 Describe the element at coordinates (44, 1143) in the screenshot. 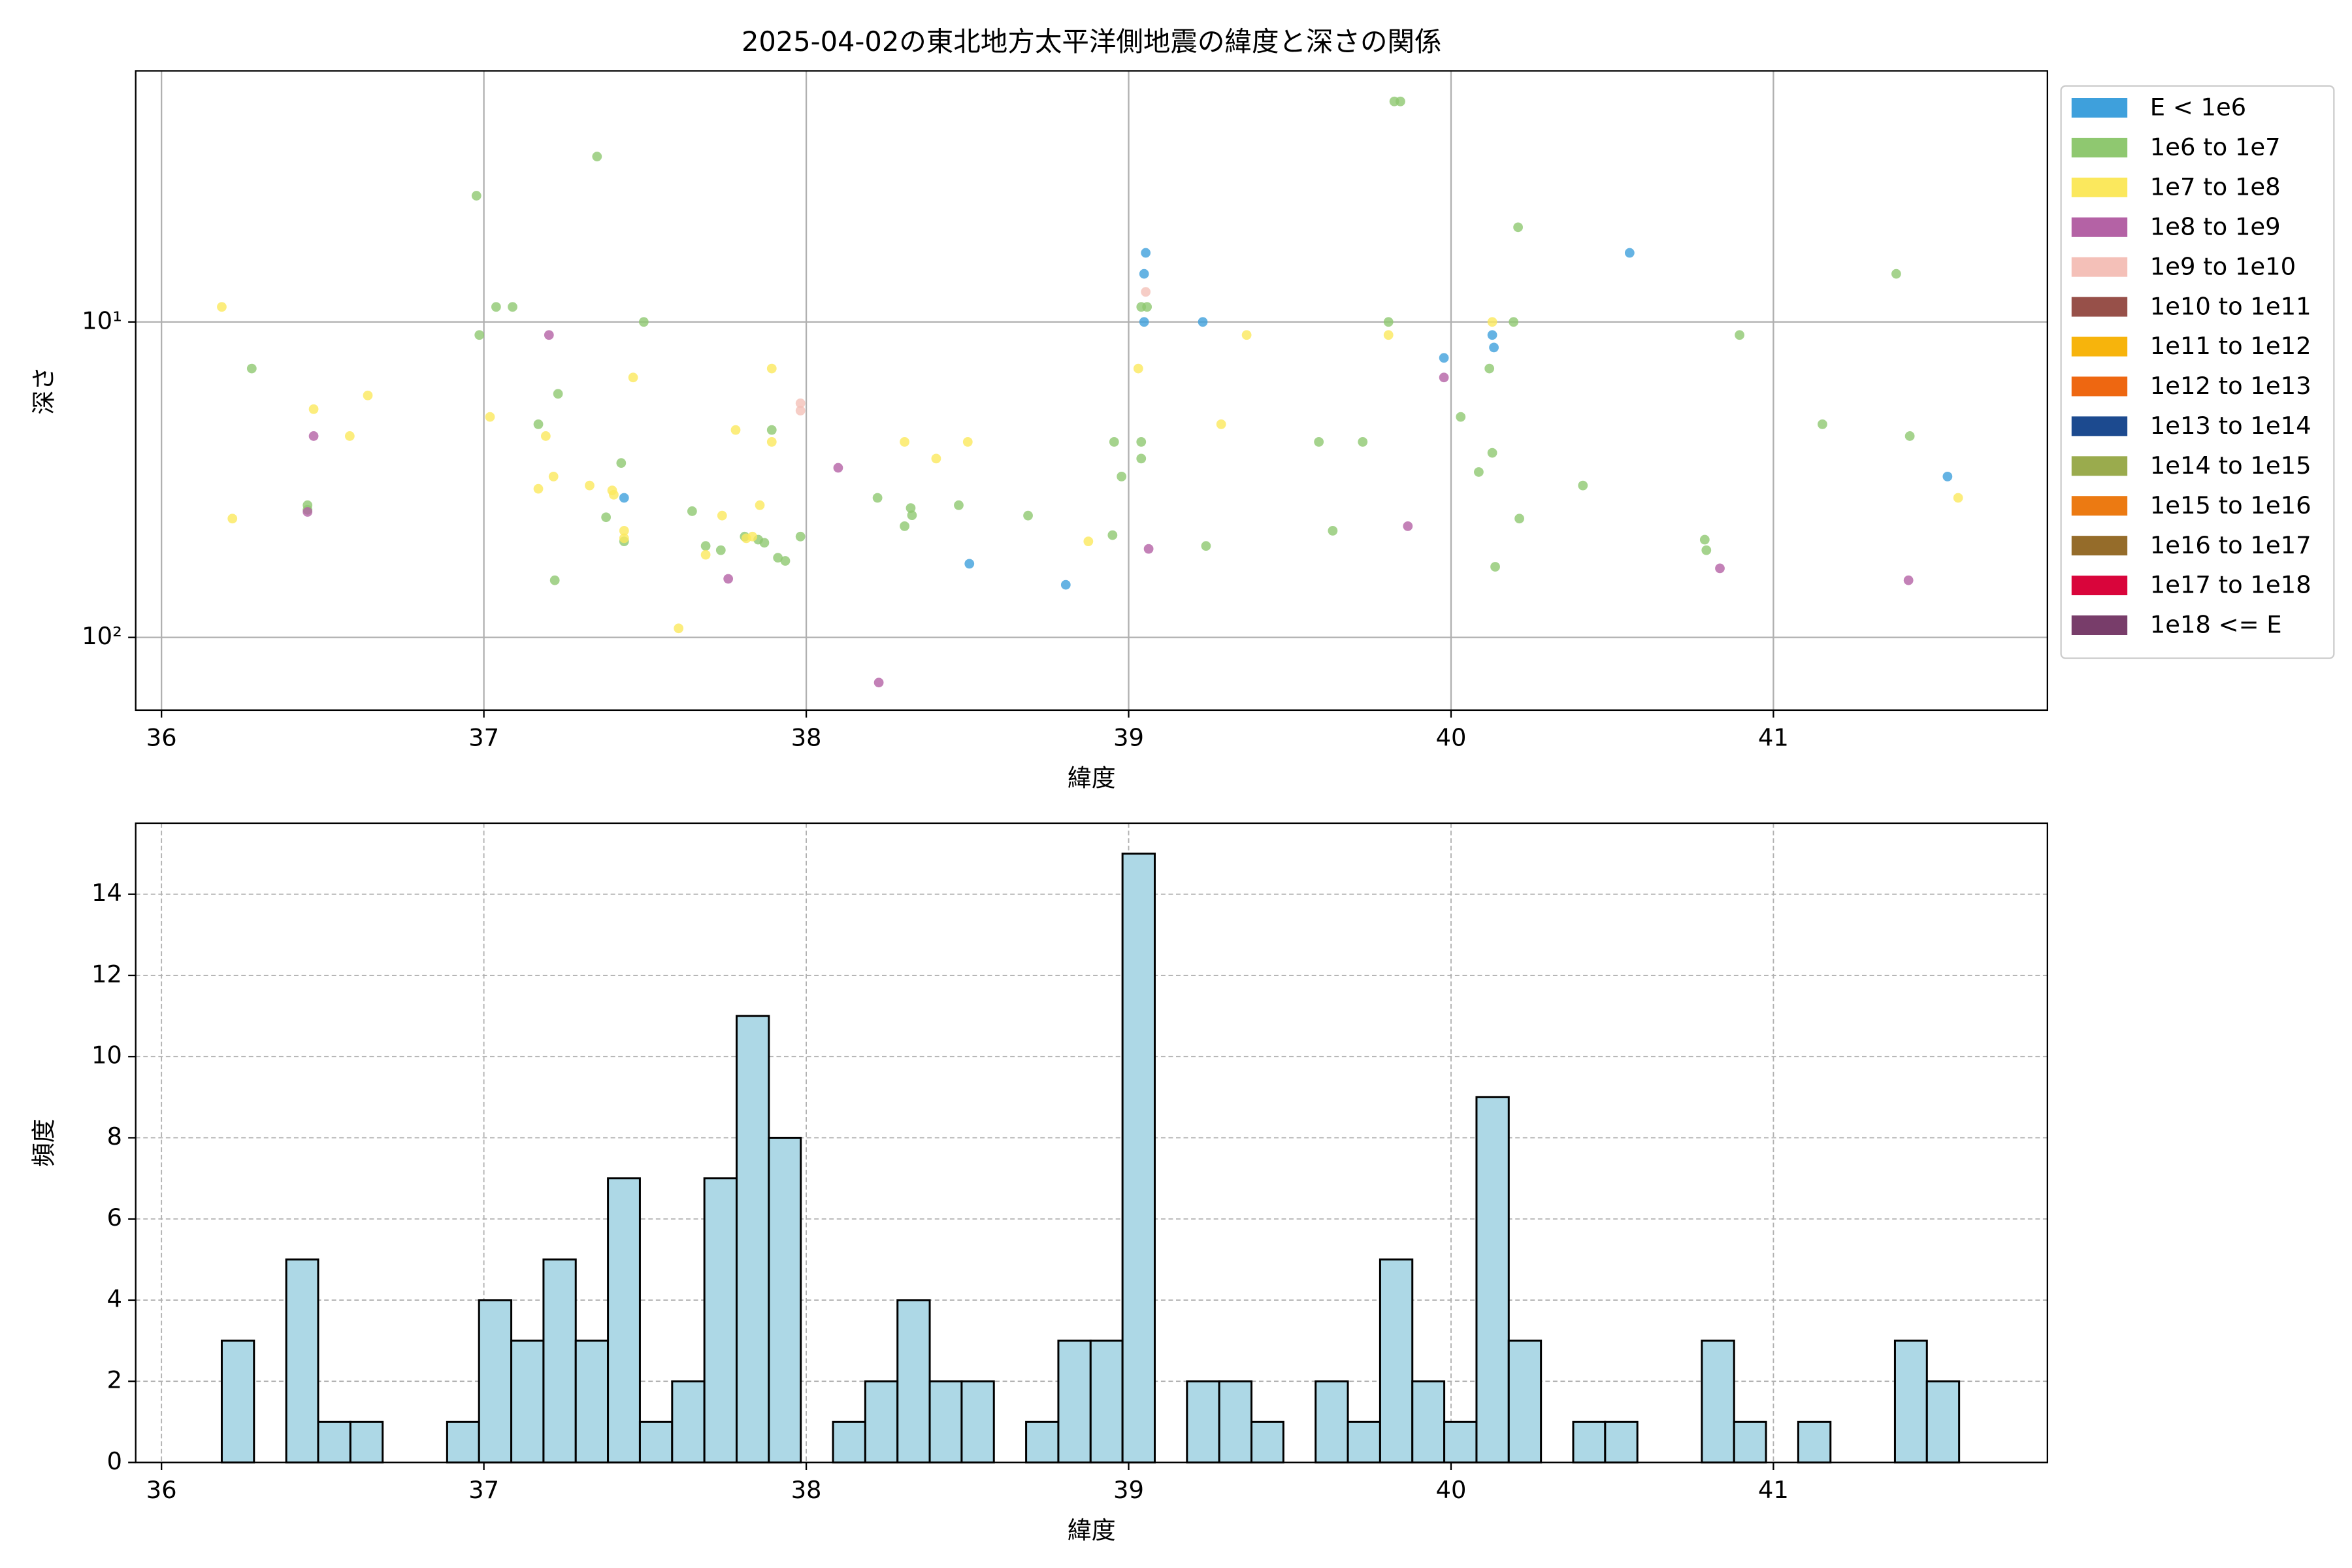

I see `y-axis-label: 頻度` at that location.